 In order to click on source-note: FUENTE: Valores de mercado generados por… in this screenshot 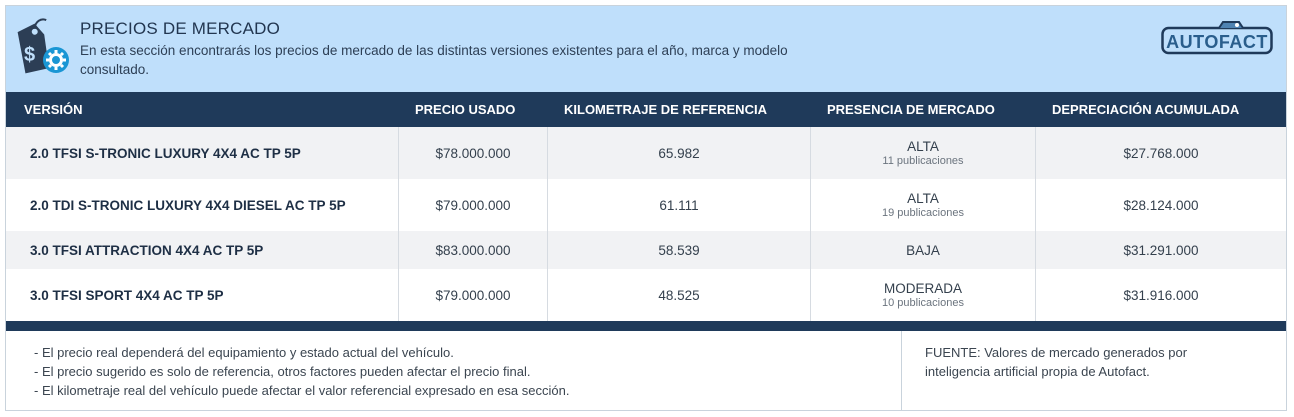, I will do `click(1056, 362)`.